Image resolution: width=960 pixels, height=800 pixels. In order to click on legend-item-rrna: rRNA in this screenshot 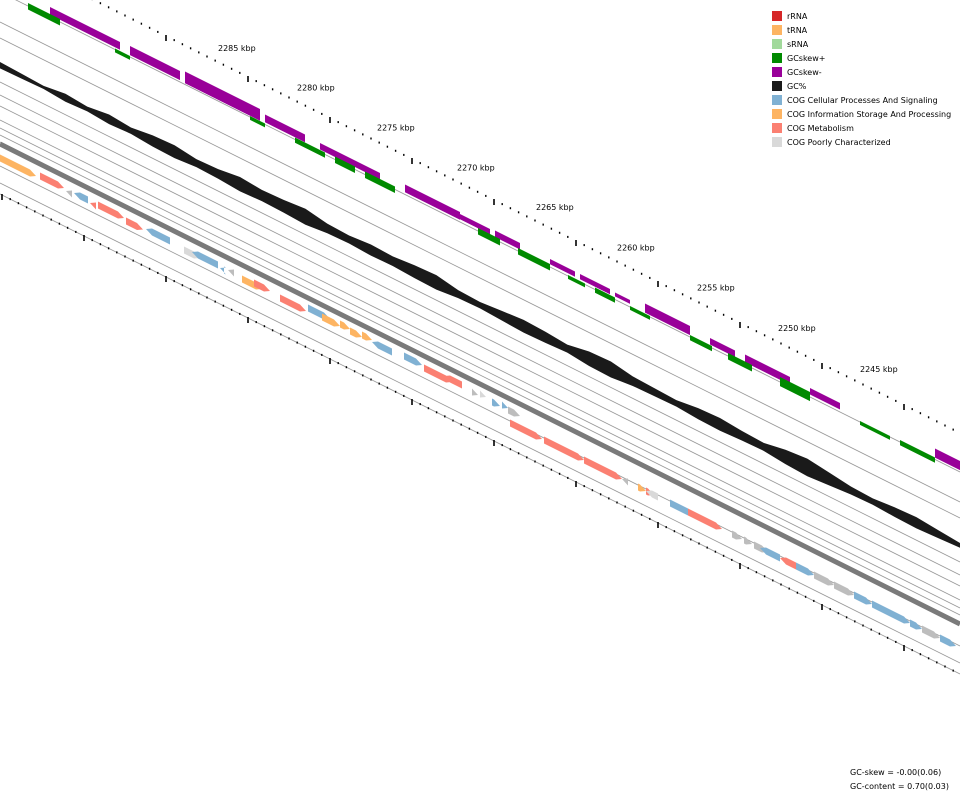, I will do `click(861, 16)`.